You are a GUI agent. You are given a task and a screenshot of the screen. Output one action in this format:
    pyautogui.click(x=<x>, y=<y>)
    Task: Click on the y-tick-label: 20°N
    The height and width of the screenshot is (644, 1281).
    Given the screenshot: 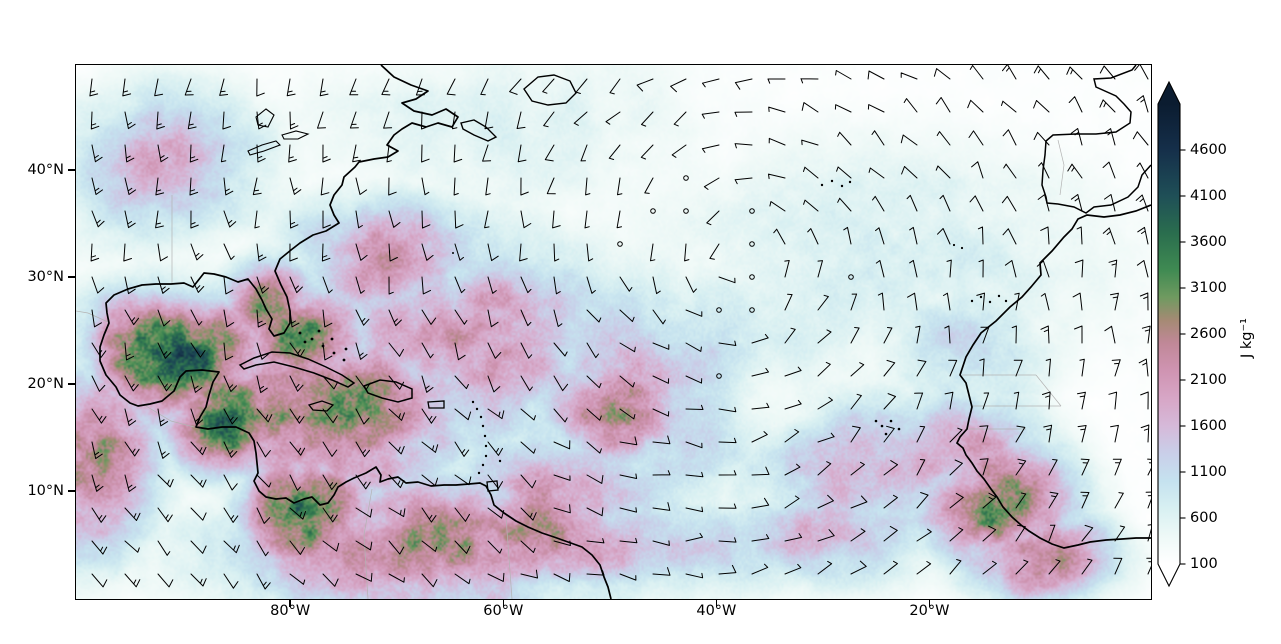 What is the action you would take?
    pyautogui.click(x=45, y=383)
    